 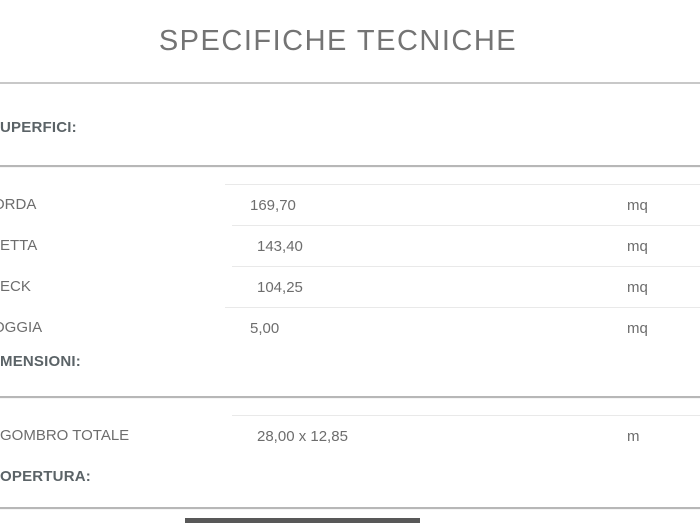 I want to click on bottom-cropped-element, so click(x=302, y=520).